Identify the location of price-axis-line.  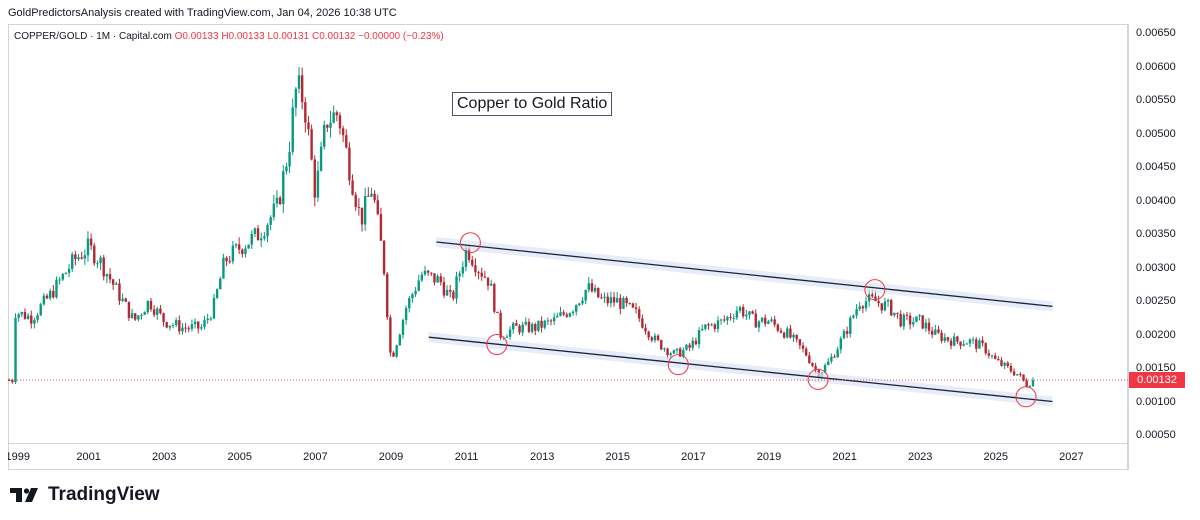
(1128, 247).